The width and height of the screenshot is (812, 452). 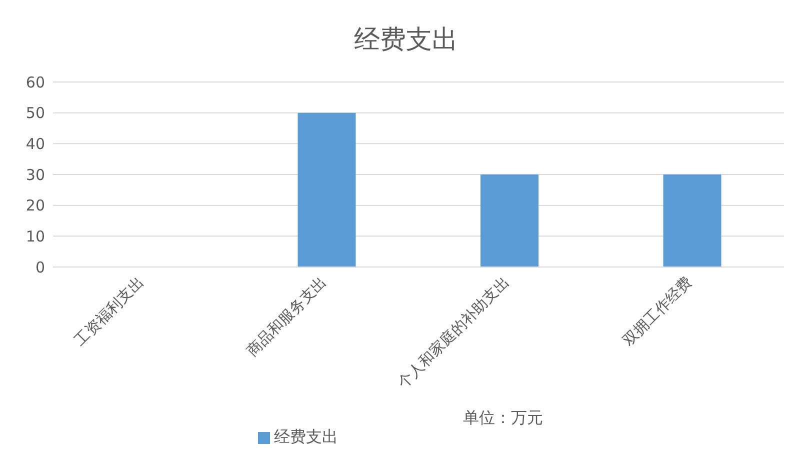 I want to click on y-tick-label: 30, so click(x=35, y=175).